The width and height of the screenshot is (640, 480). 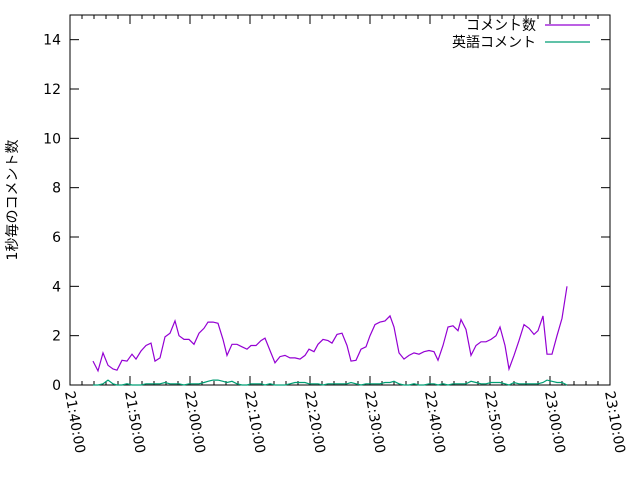 I want to click on x-tick-label: 21:50:00, so click(x=134, y=422).